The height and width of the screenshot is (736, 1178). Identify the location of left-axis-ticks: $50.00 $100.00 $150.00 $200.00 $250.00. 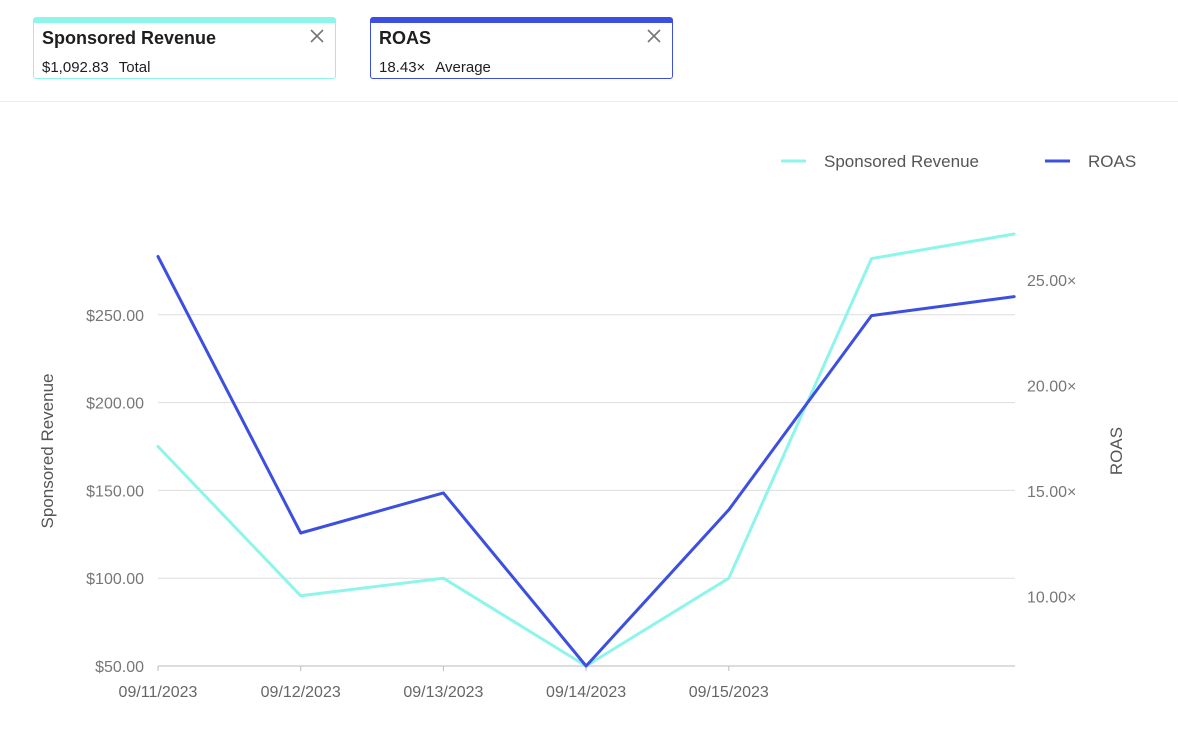
(115, 492).